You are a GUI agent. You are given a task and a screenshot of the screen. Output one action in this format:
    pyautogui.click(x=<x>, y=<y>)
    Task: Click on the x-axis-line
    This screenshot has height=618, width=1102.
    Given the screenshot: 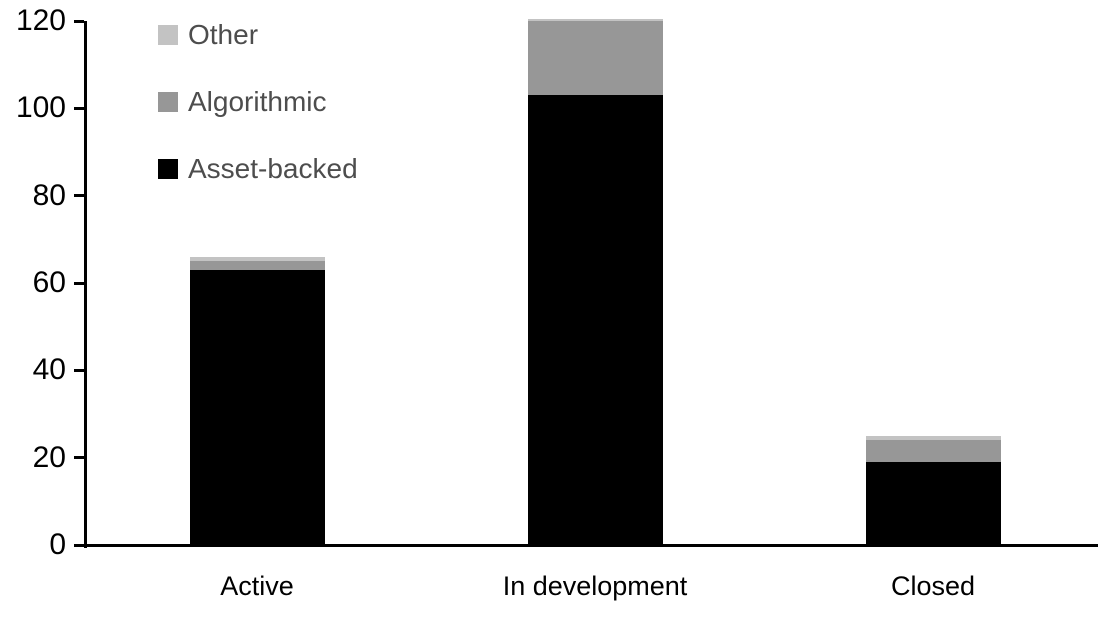 What is the action you would take?
    pyautogui.click(x=591, y=545)
    